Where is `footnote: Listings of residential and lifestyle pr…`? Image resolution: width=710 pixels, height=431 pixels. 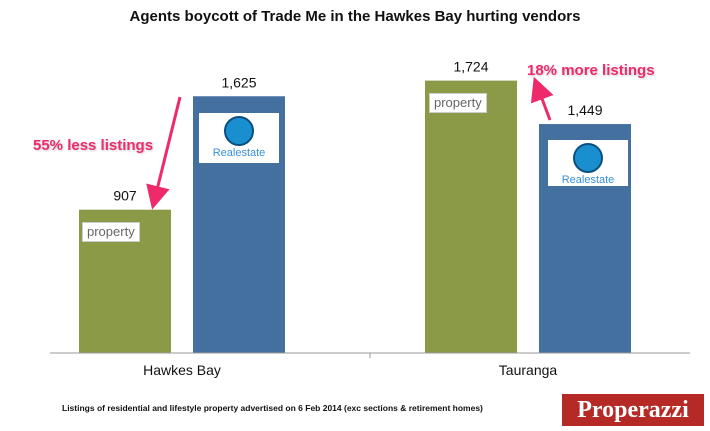
footnote: Listings of residential and lifestyle pr… is located at coordinates (272, 408).